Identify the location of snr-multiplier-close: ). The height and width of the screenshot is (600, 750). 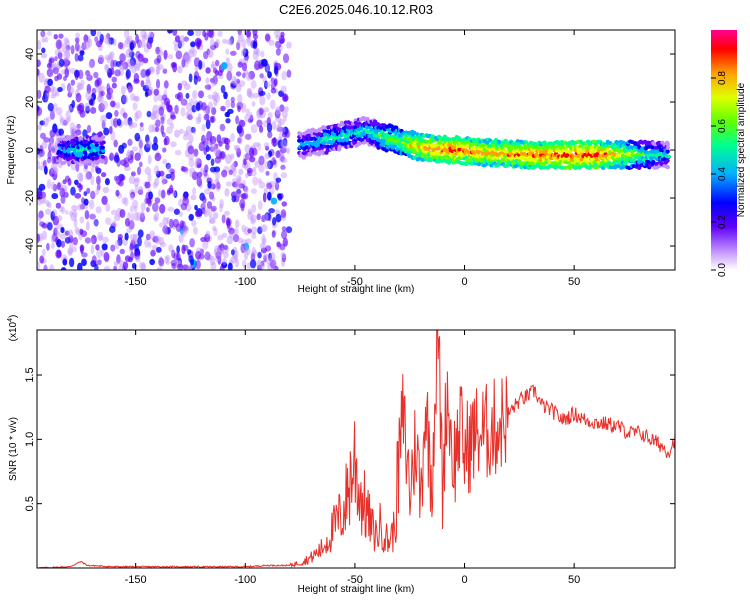
(13, 316).